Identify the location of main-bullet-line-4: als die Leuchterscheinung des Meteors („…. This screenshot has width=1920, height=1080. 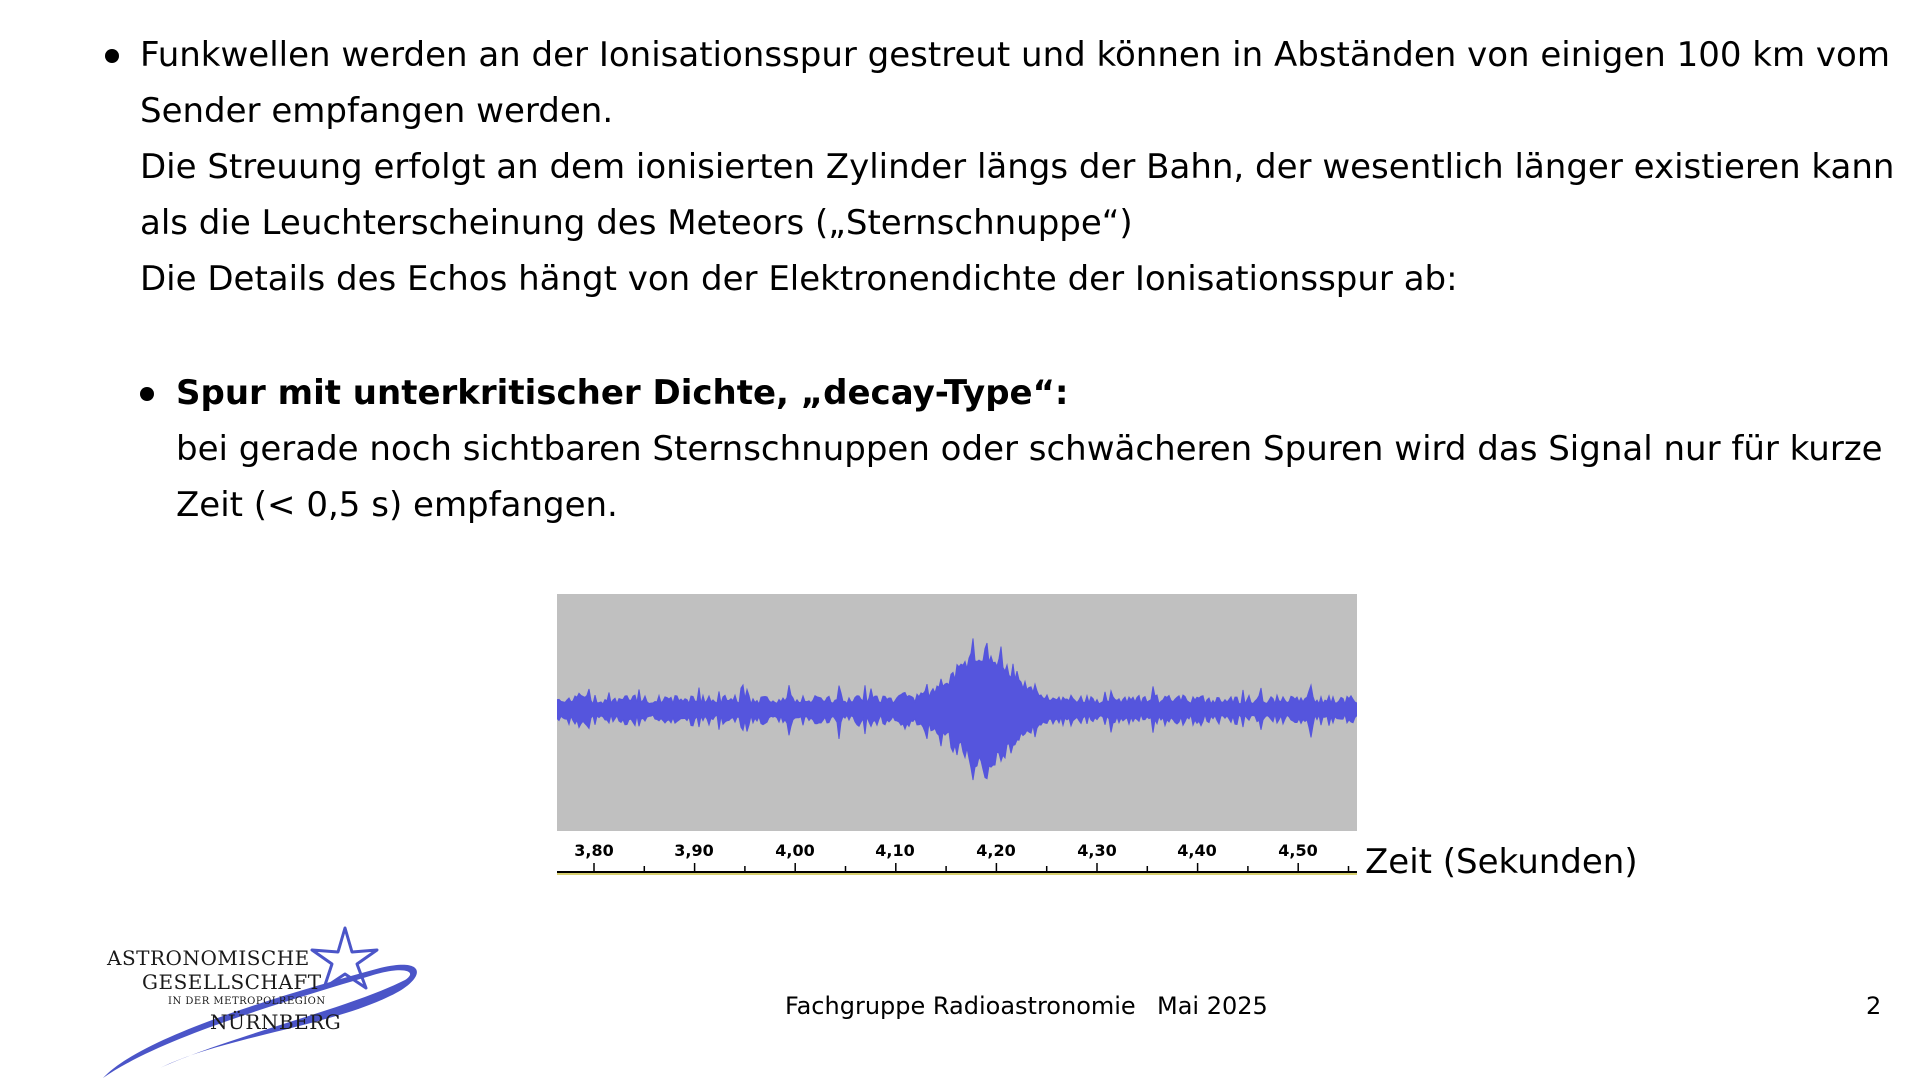
(636, 223).